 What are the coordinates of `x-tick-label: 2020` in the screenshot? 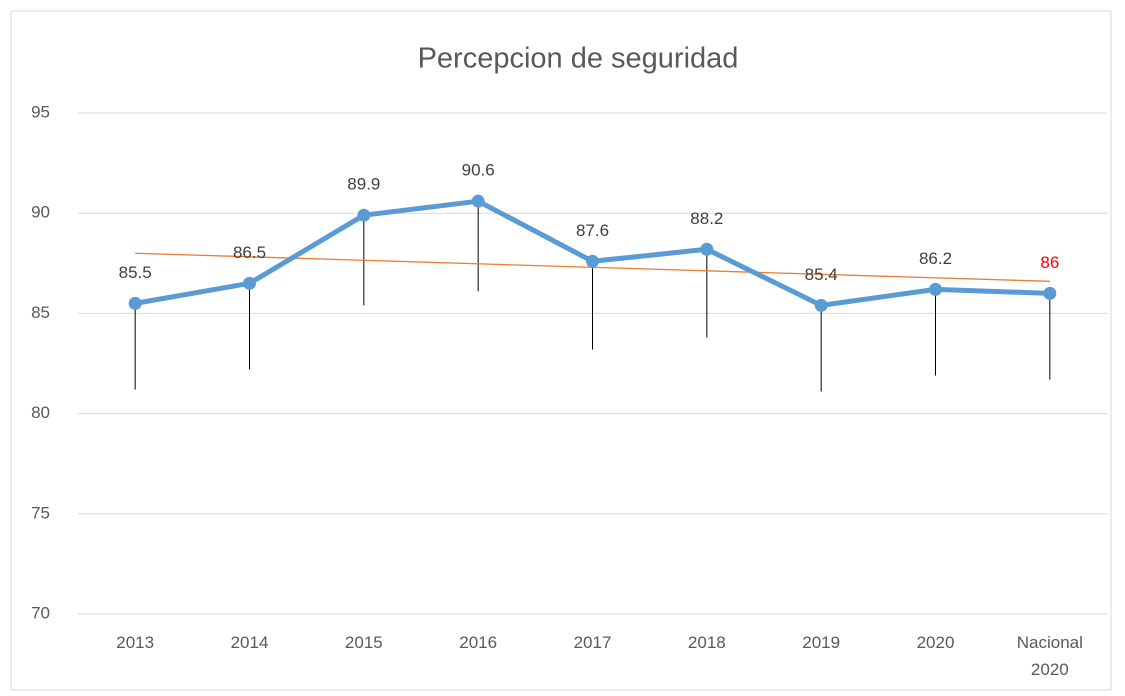 It's located at (935, 642).